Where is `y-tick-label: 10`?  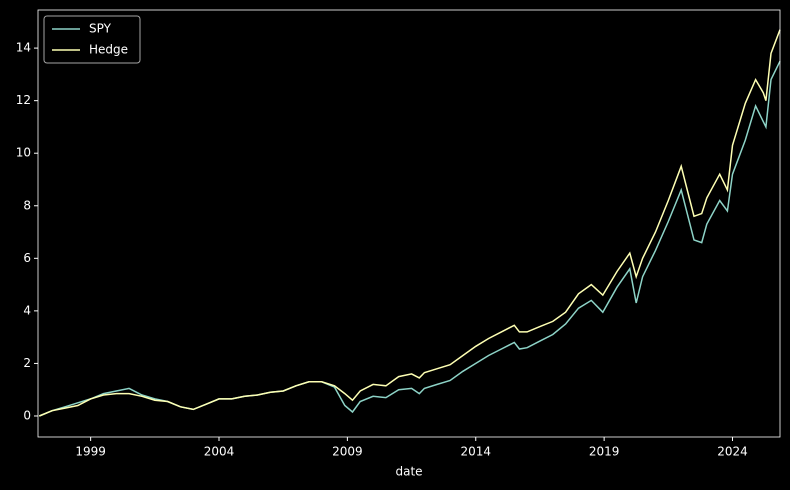 y-tick-label: 10 is located at coordinates (23, 153).